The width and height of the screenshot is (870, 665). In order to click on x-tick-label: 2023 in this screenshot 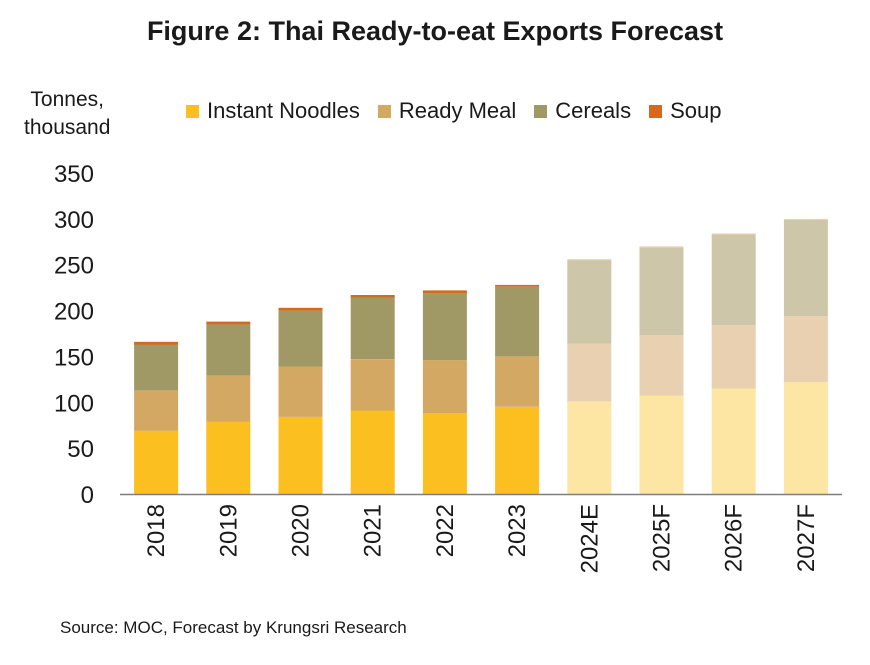, I will do `click(517, 530)`.